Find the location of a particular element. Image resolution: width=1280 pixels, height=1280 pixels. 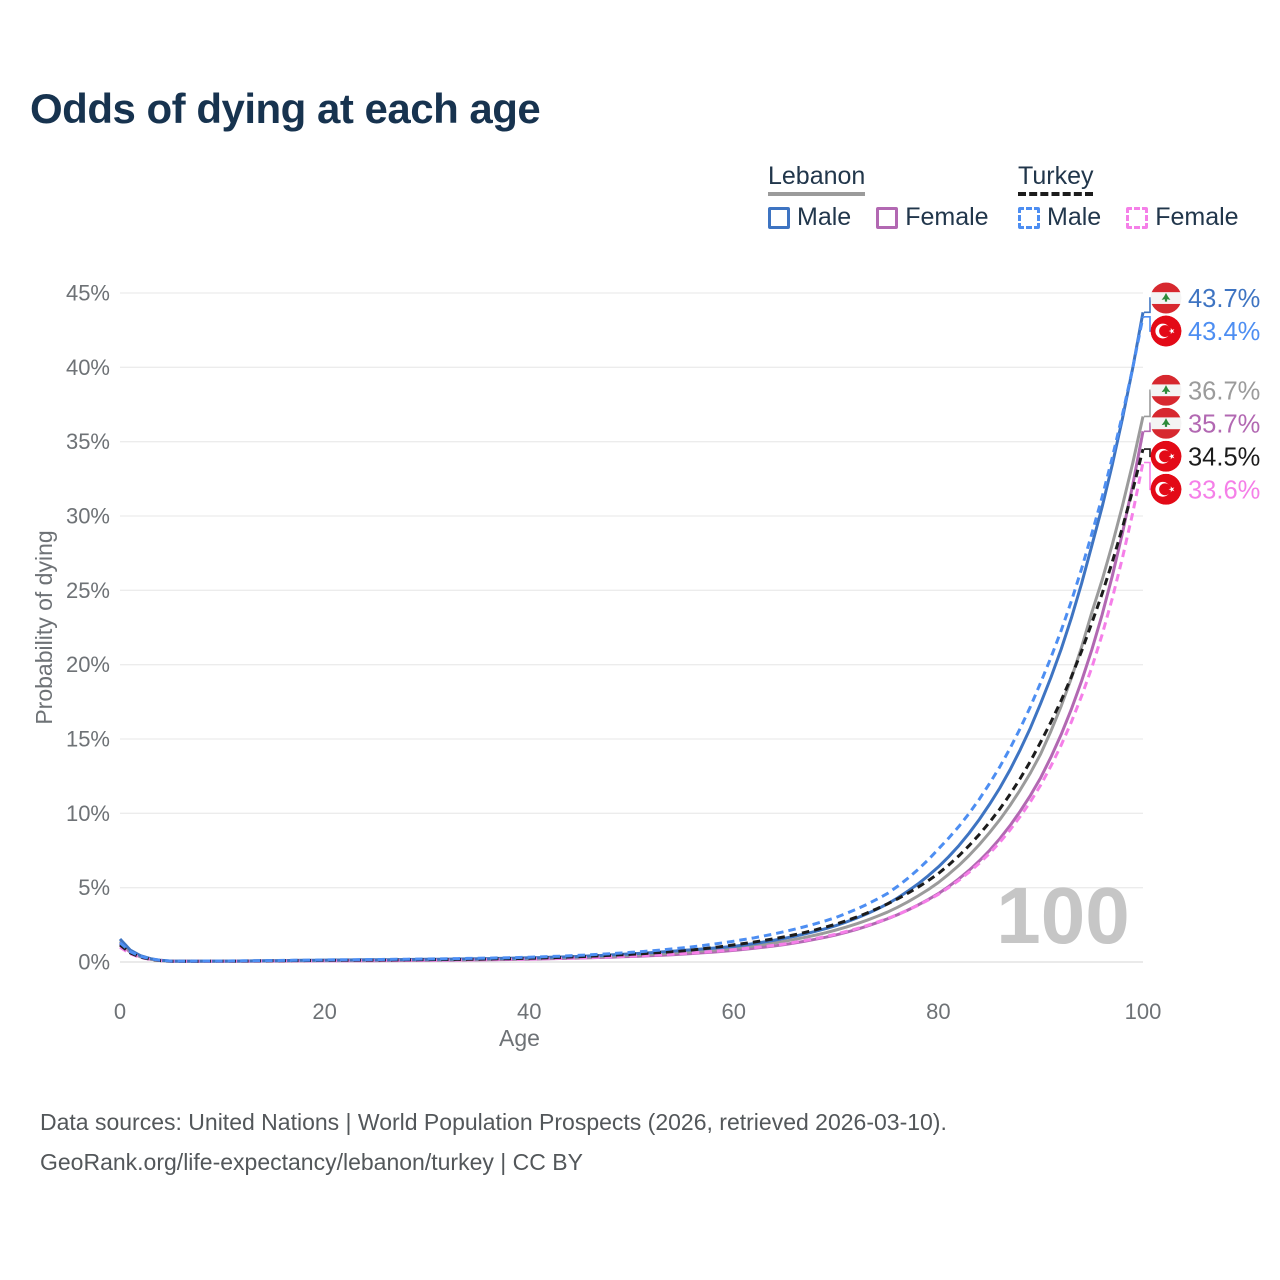

x-tick-label: 80 is located at coordinates (938, 1011).